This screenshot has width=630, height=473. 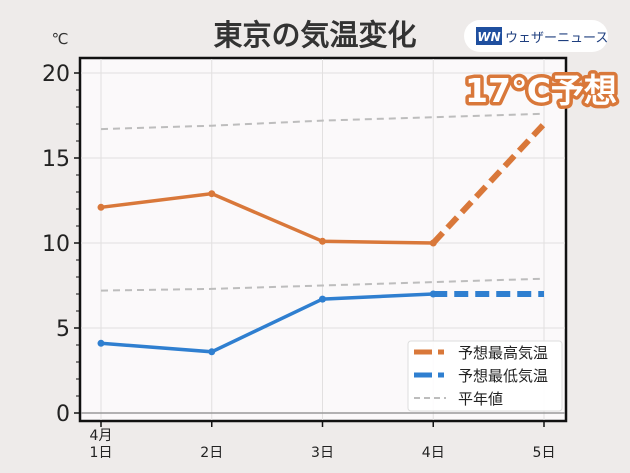 I want to click on brand-logo-text: WN, so click(x=488, y=37).